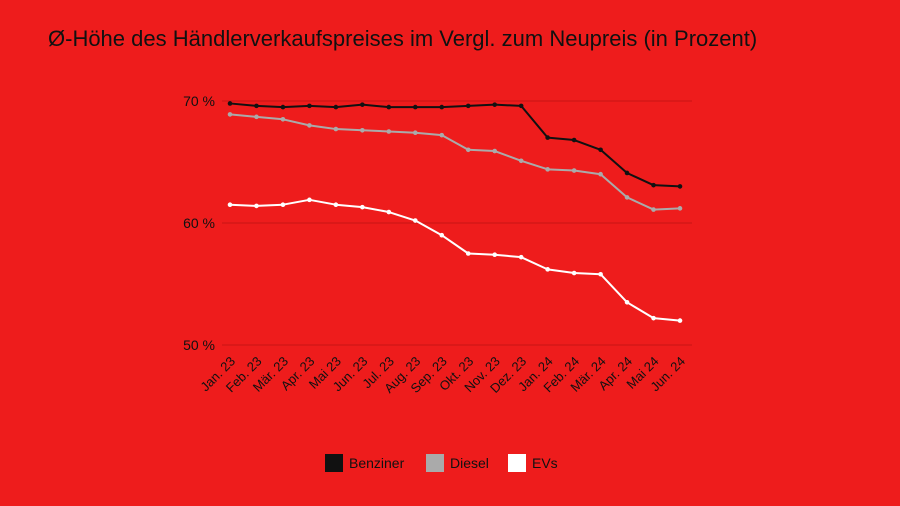  What do you see at coordinates (199, 101) in the screenshot?
I see `y-tick-label: 70 %` at bounding box center [199, 101].